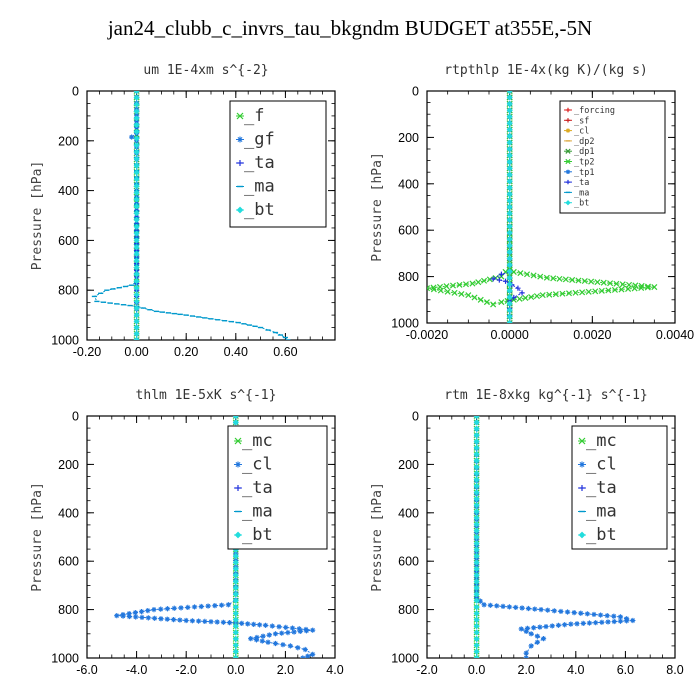  What do you see at coordinates (546, 70) in the screenshot?
I see `plot-title: rtpthlp 1E-4x(kg K)/(kg s)` at bounding box center [546, 70].